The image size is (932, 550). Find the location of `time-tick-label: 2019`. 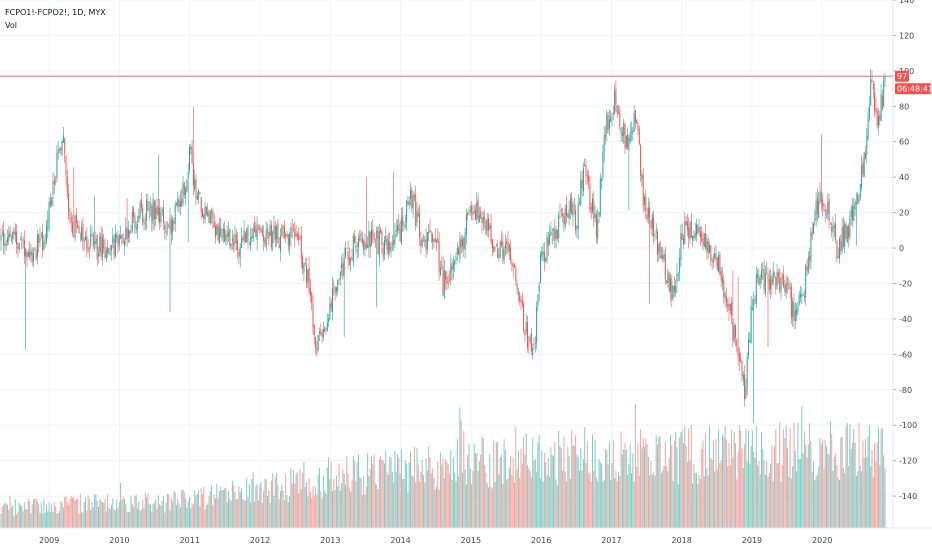

time-tick-label: 2019 is located at coordinates (752, 540).